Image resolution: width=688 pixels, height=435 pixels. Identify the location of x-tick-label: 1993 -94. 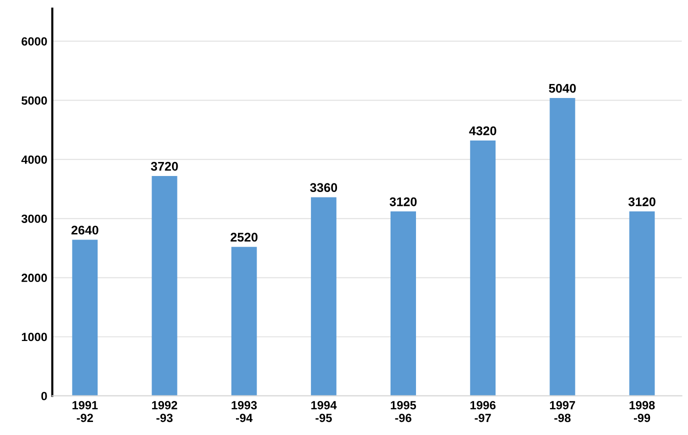
(244, 411).